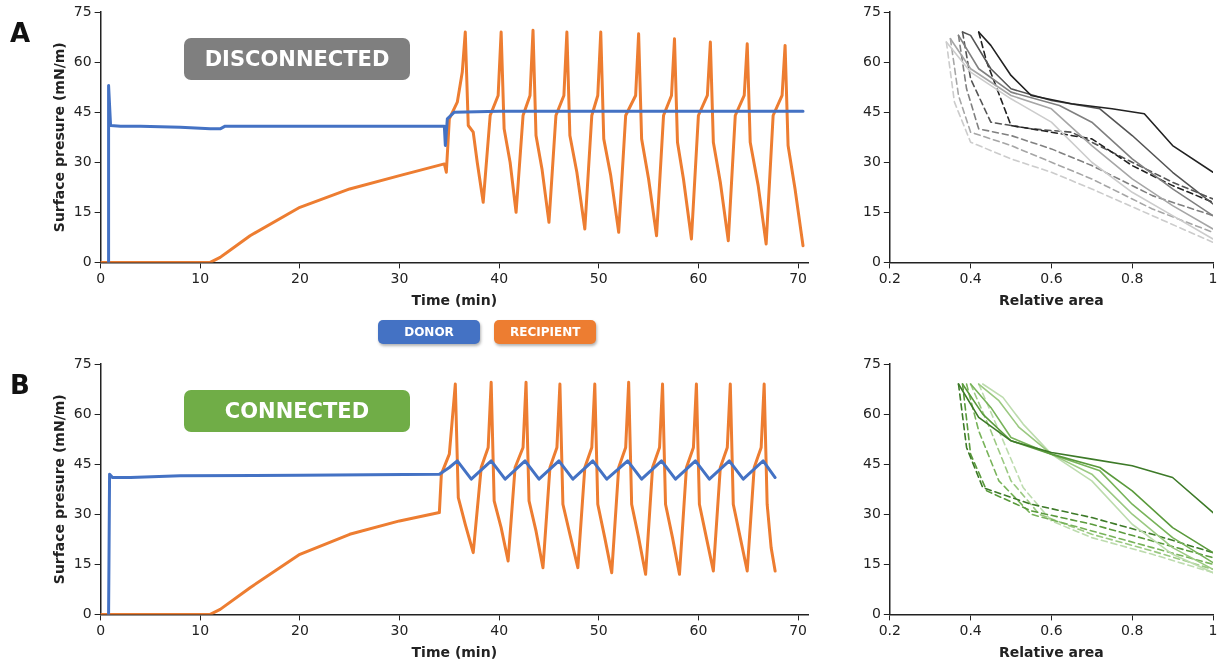 Image resolution: width=1229 pixels, height=666 pixels. I want to click on label-badge: CONNECTED, so click(297, 411).